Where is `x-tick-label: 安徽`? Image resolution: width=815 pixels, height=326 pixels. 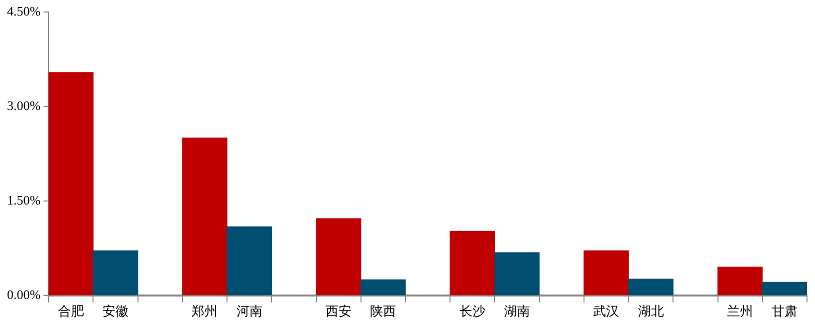 x-tick-label: 安徽 is located at coordinates (115, 311).